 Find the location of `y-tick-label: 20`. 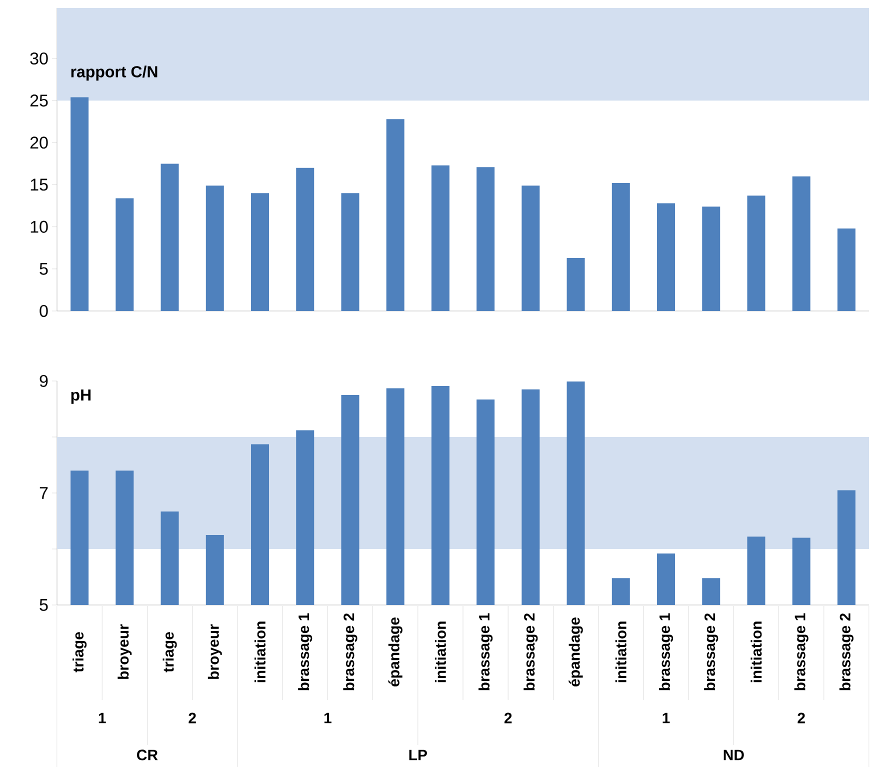

y-tick-label: 20 is located at coordinates (39, 142).